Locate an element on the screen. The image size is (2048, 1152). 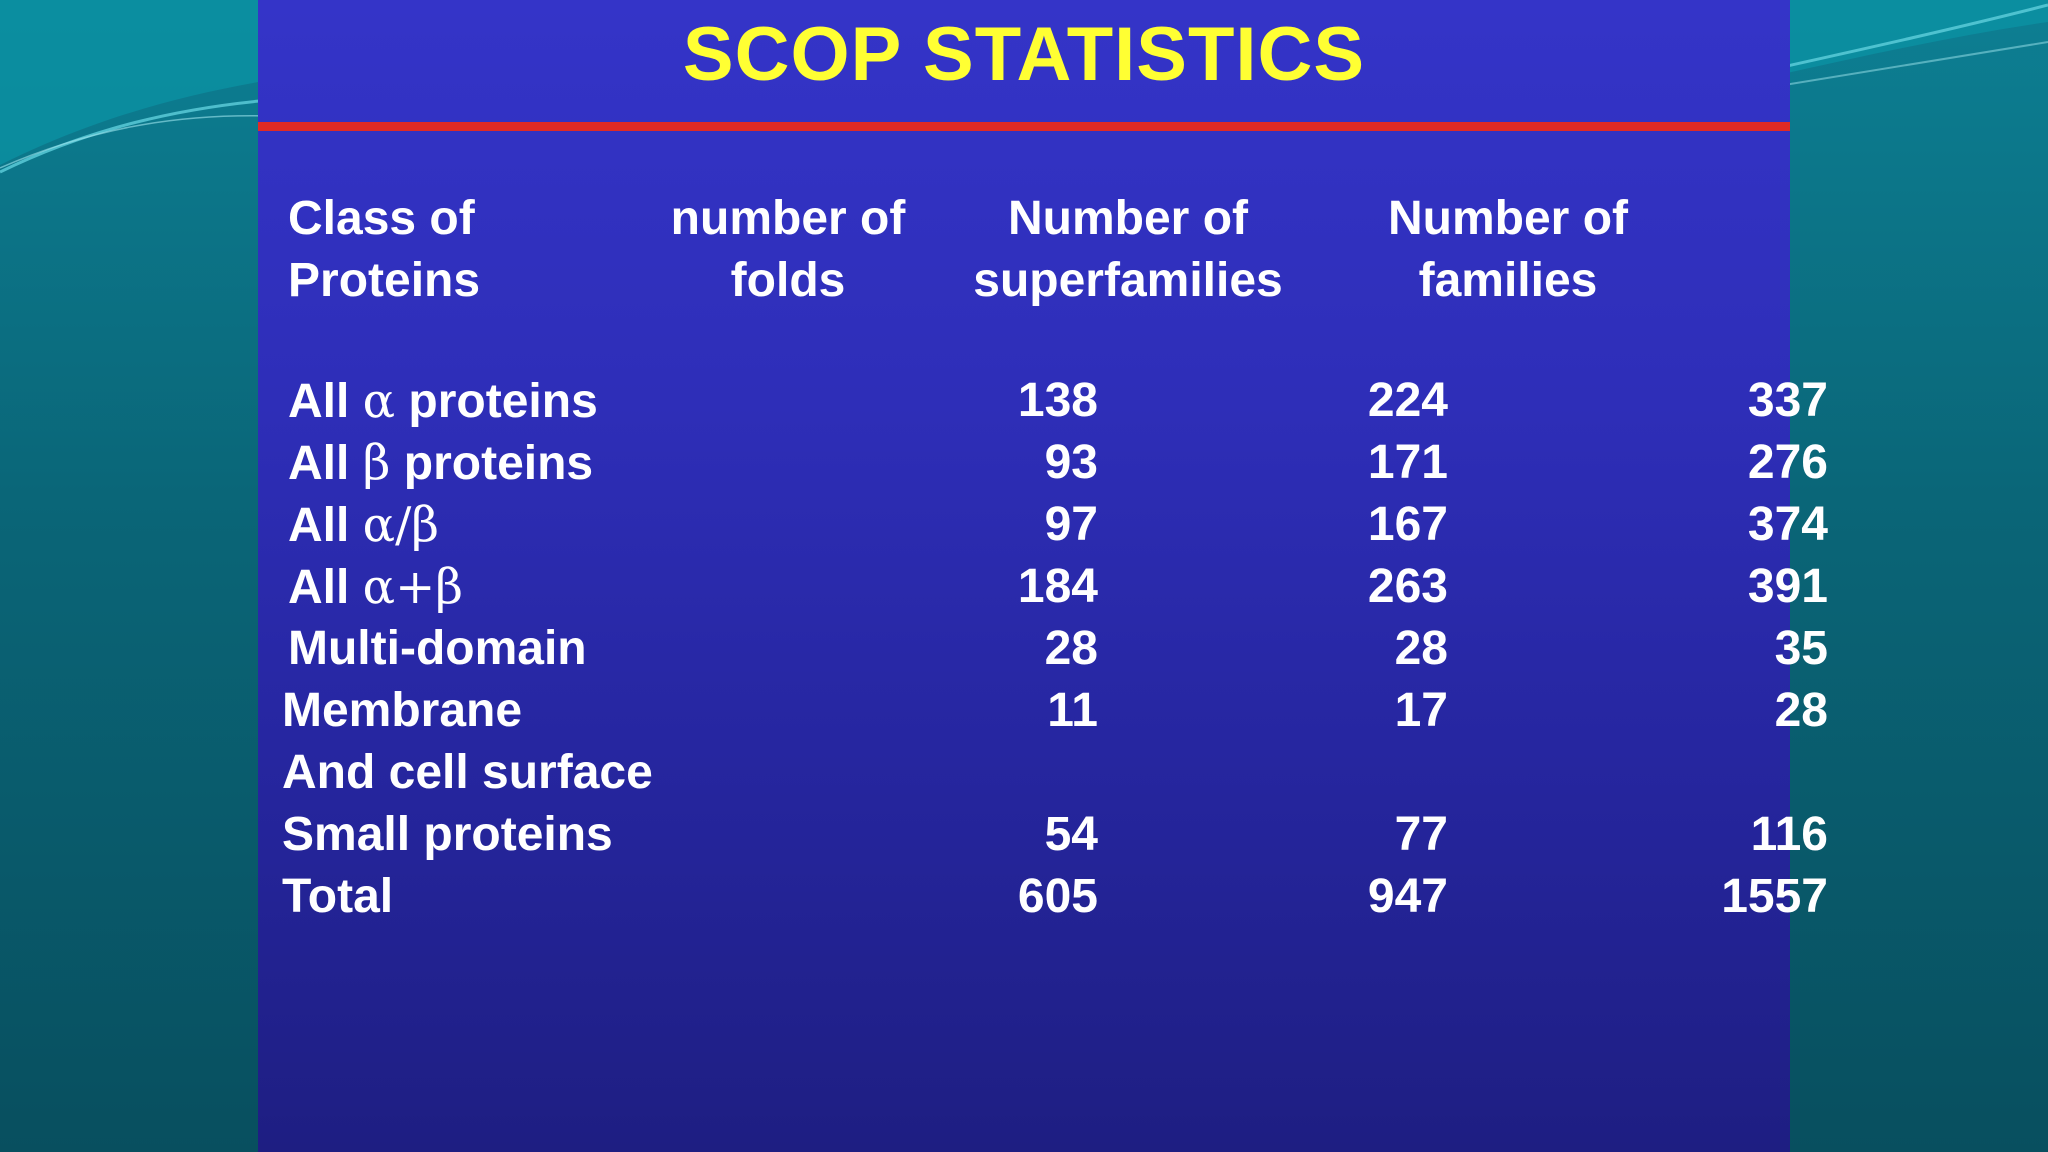
row-label: And cell surface is located at coordinates (512, 773).